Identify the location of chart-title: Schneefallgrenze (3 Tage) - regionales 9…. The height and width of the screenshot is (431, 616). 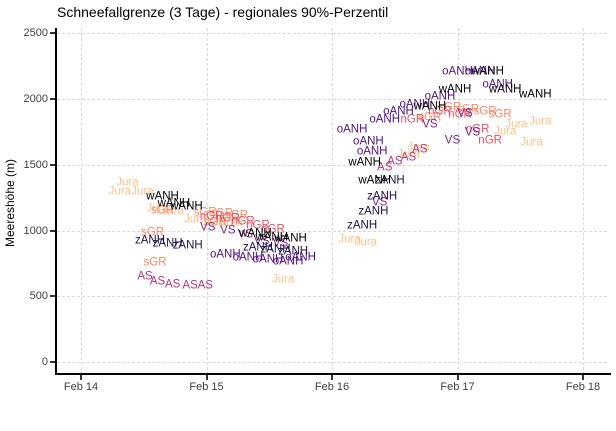
(223, 12).